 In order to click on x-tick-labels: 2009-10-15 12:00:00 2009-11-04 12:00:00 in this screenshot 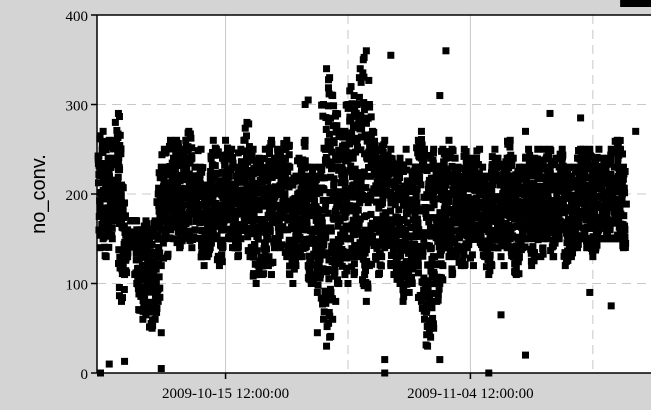, I will do `click(348, 387)`.